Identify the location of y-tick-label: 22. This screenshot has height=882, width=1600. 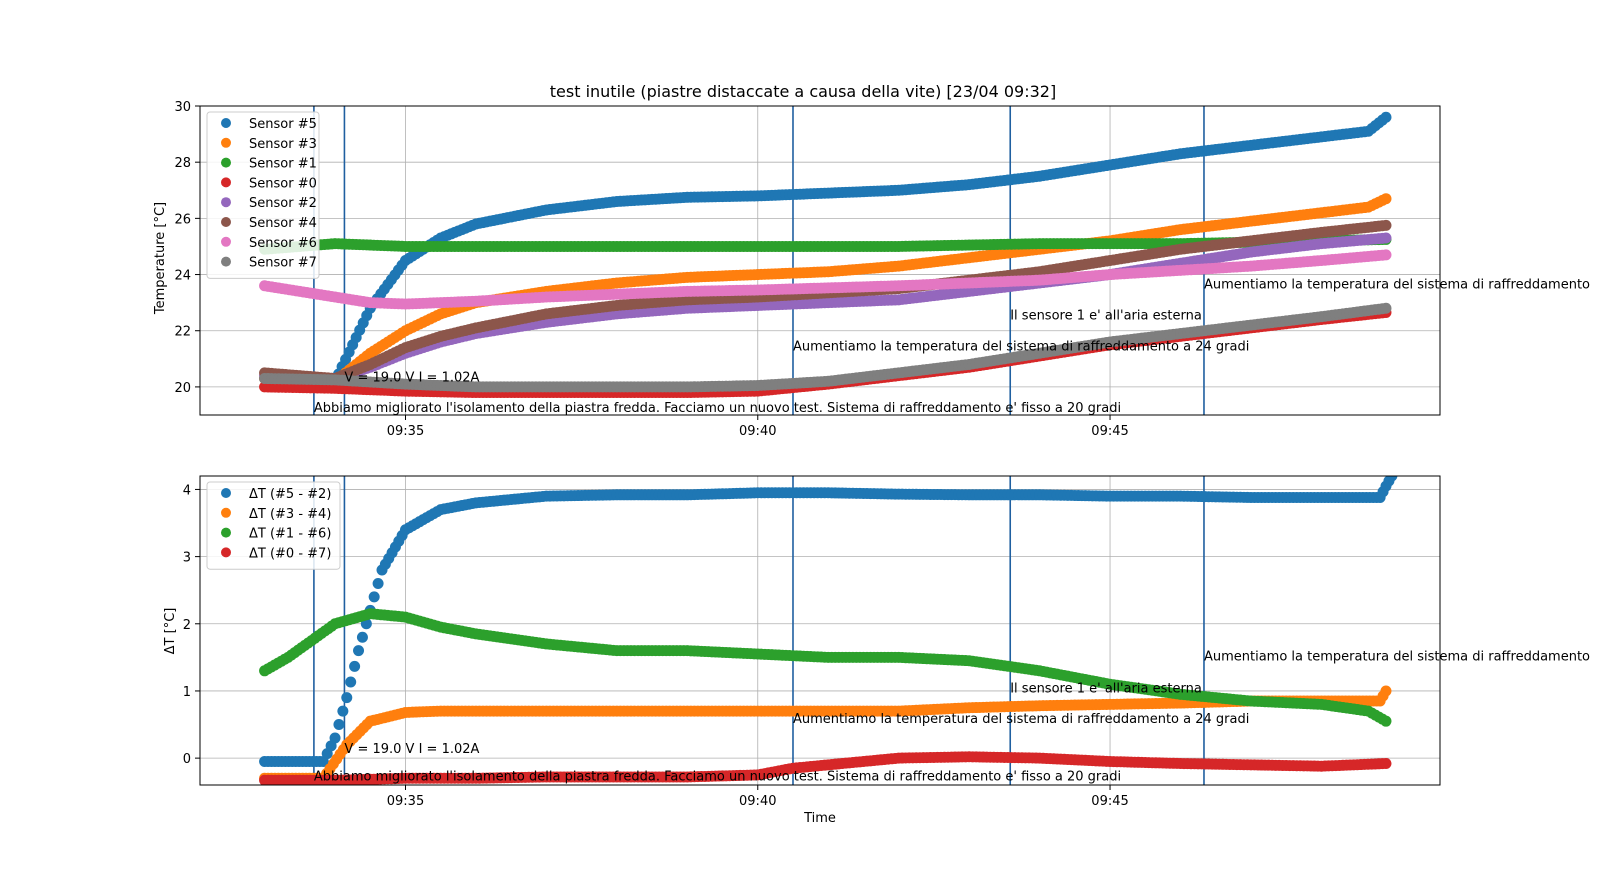
(182, 332).